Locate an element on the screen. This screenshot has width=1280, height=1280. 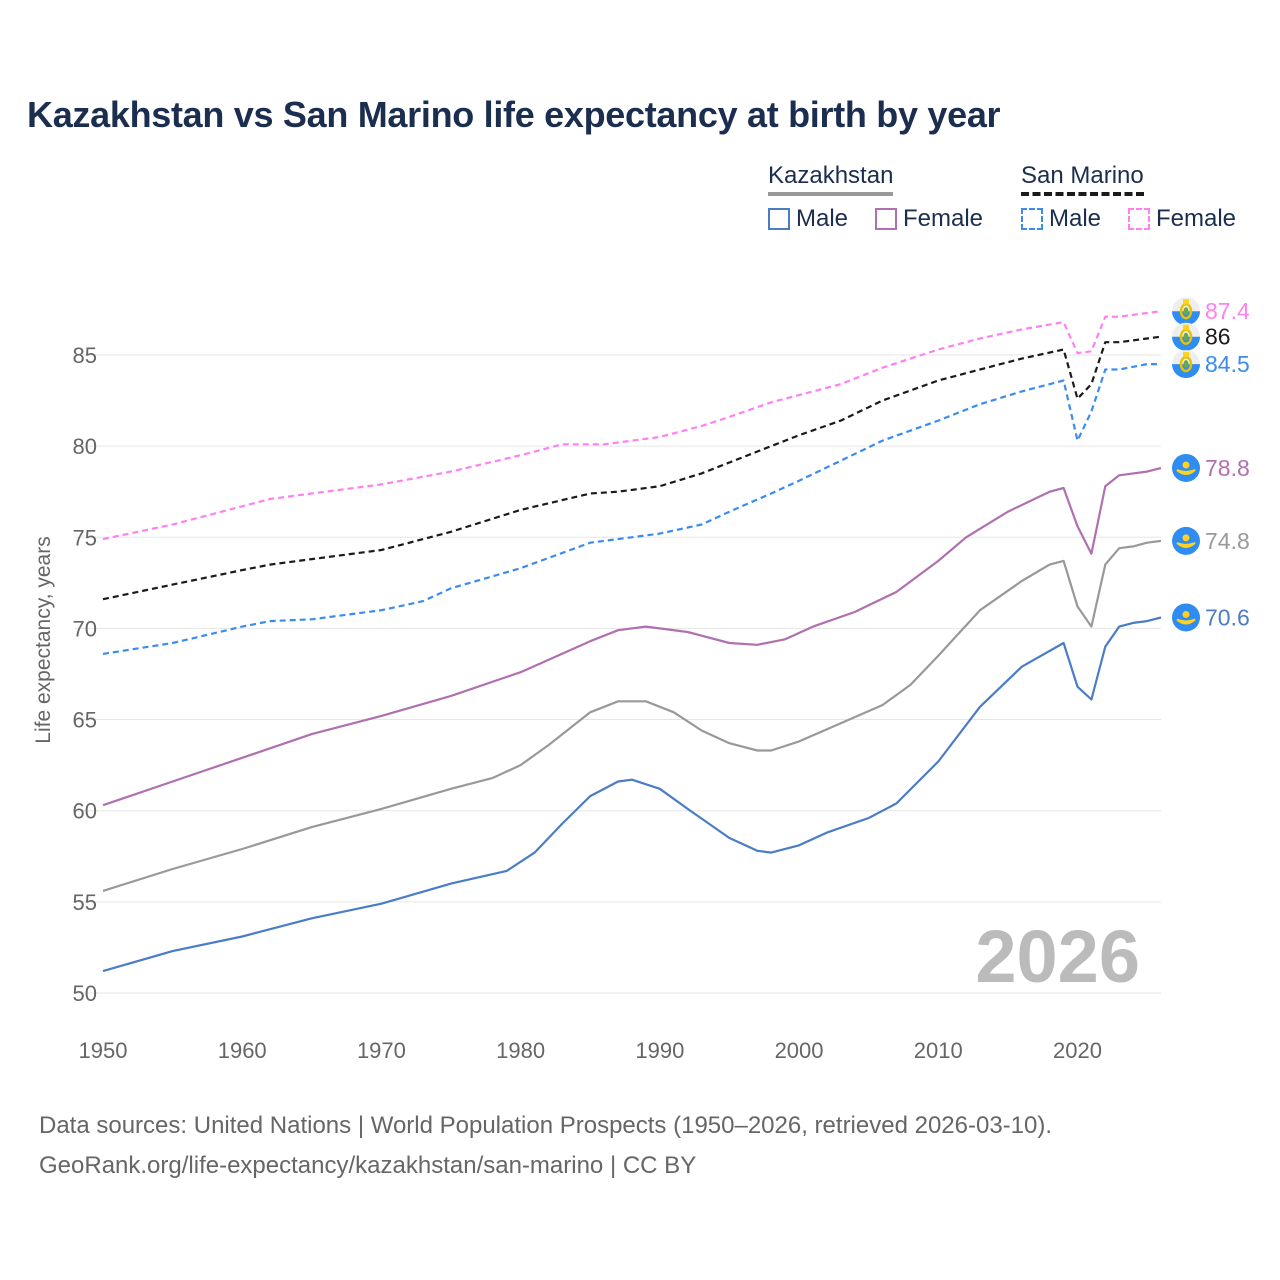
legend-item-kazakhstan-male: Male is located at coordinates (808, 219).